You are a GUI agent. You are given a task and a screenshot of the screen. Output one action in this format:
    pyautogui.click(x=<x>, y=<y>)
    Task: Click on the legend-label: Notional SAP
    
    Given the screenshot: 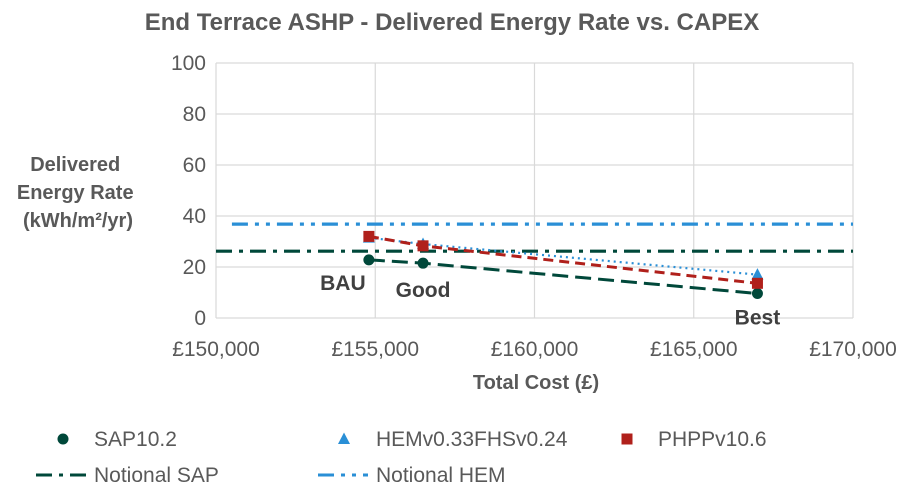 What is the action you would take?
    pyautogui.click(x=156, y=475)
    